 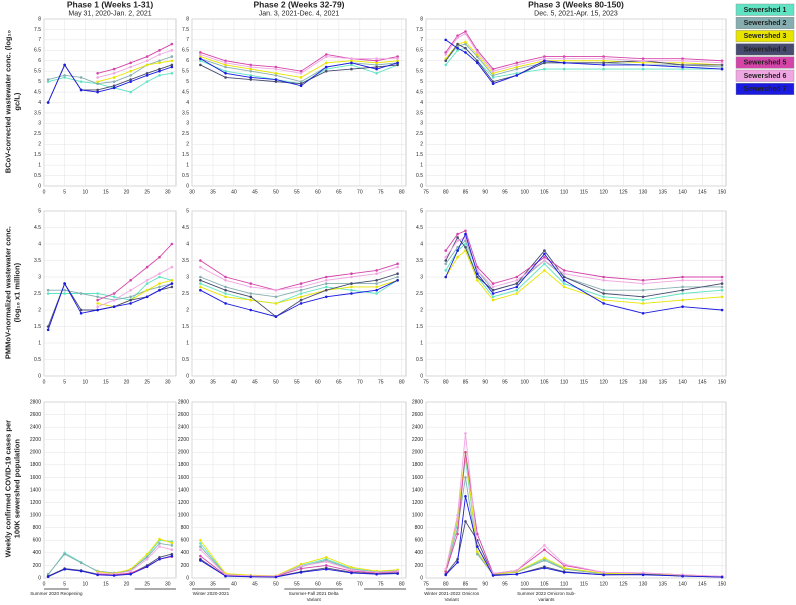 I want to click on y-tick-label: 4.5, so click(x=185, y=228).